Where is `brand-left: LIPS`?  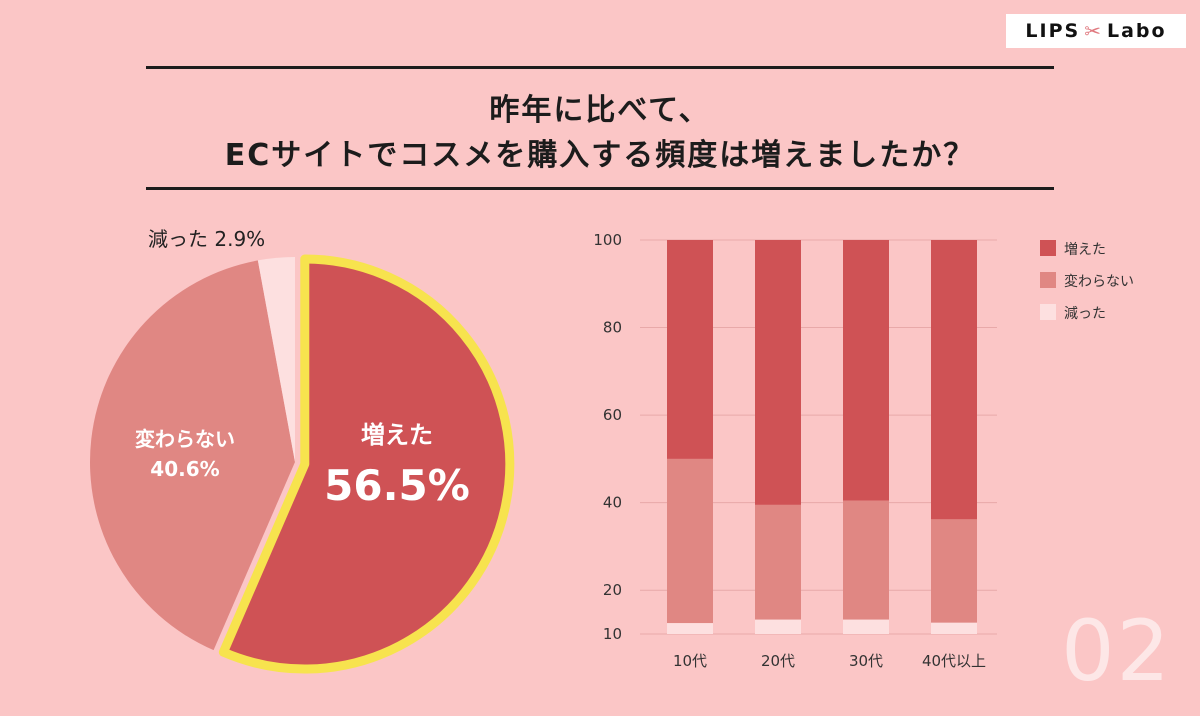 brand-left: LIPS is located at coordinates (1053, 31).